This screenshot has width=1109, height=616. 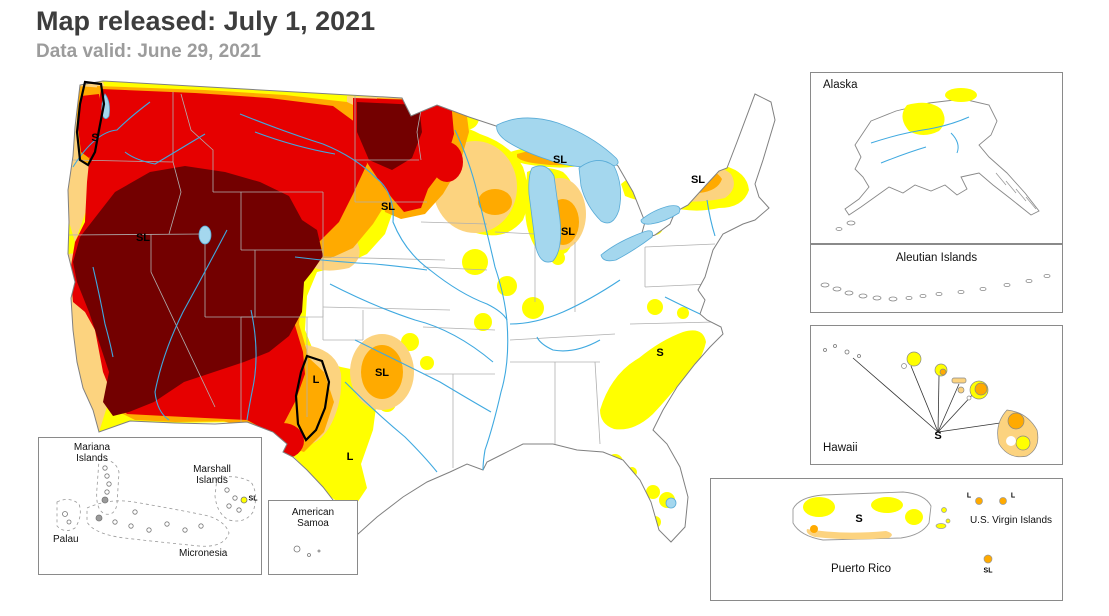 What do you see at coordinates (859, 519) in the screenshot?
I see `puerto-rico-impact-marker: S` at bounding box center [859, 519].